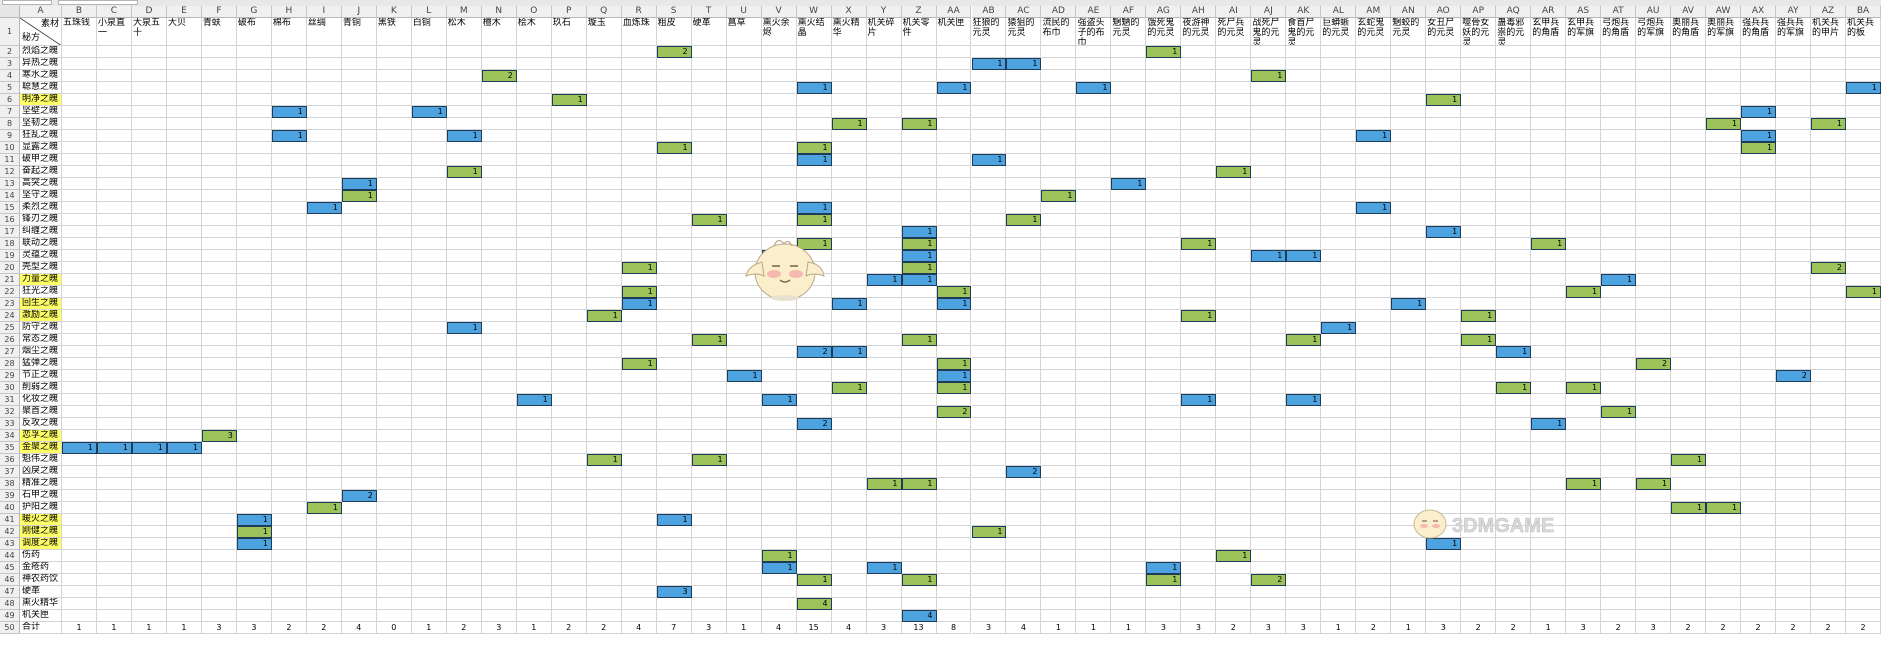 This screenshot has height=646, width=1881. I want to click on column-header: AD, so click(1059, 12).